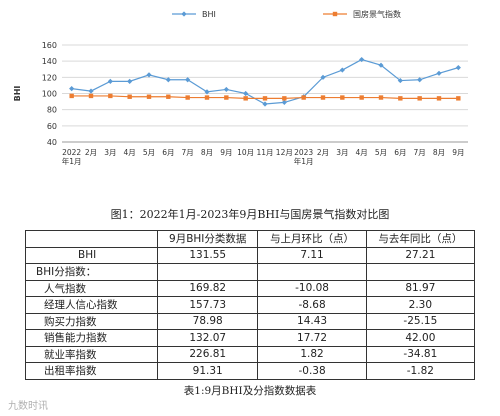 This screenshot has width=500, height=416. What do you see at coordinates (91, 371) in the screenshot?
I see `row-label: 出租率指数` at bounding box center [91, 371].